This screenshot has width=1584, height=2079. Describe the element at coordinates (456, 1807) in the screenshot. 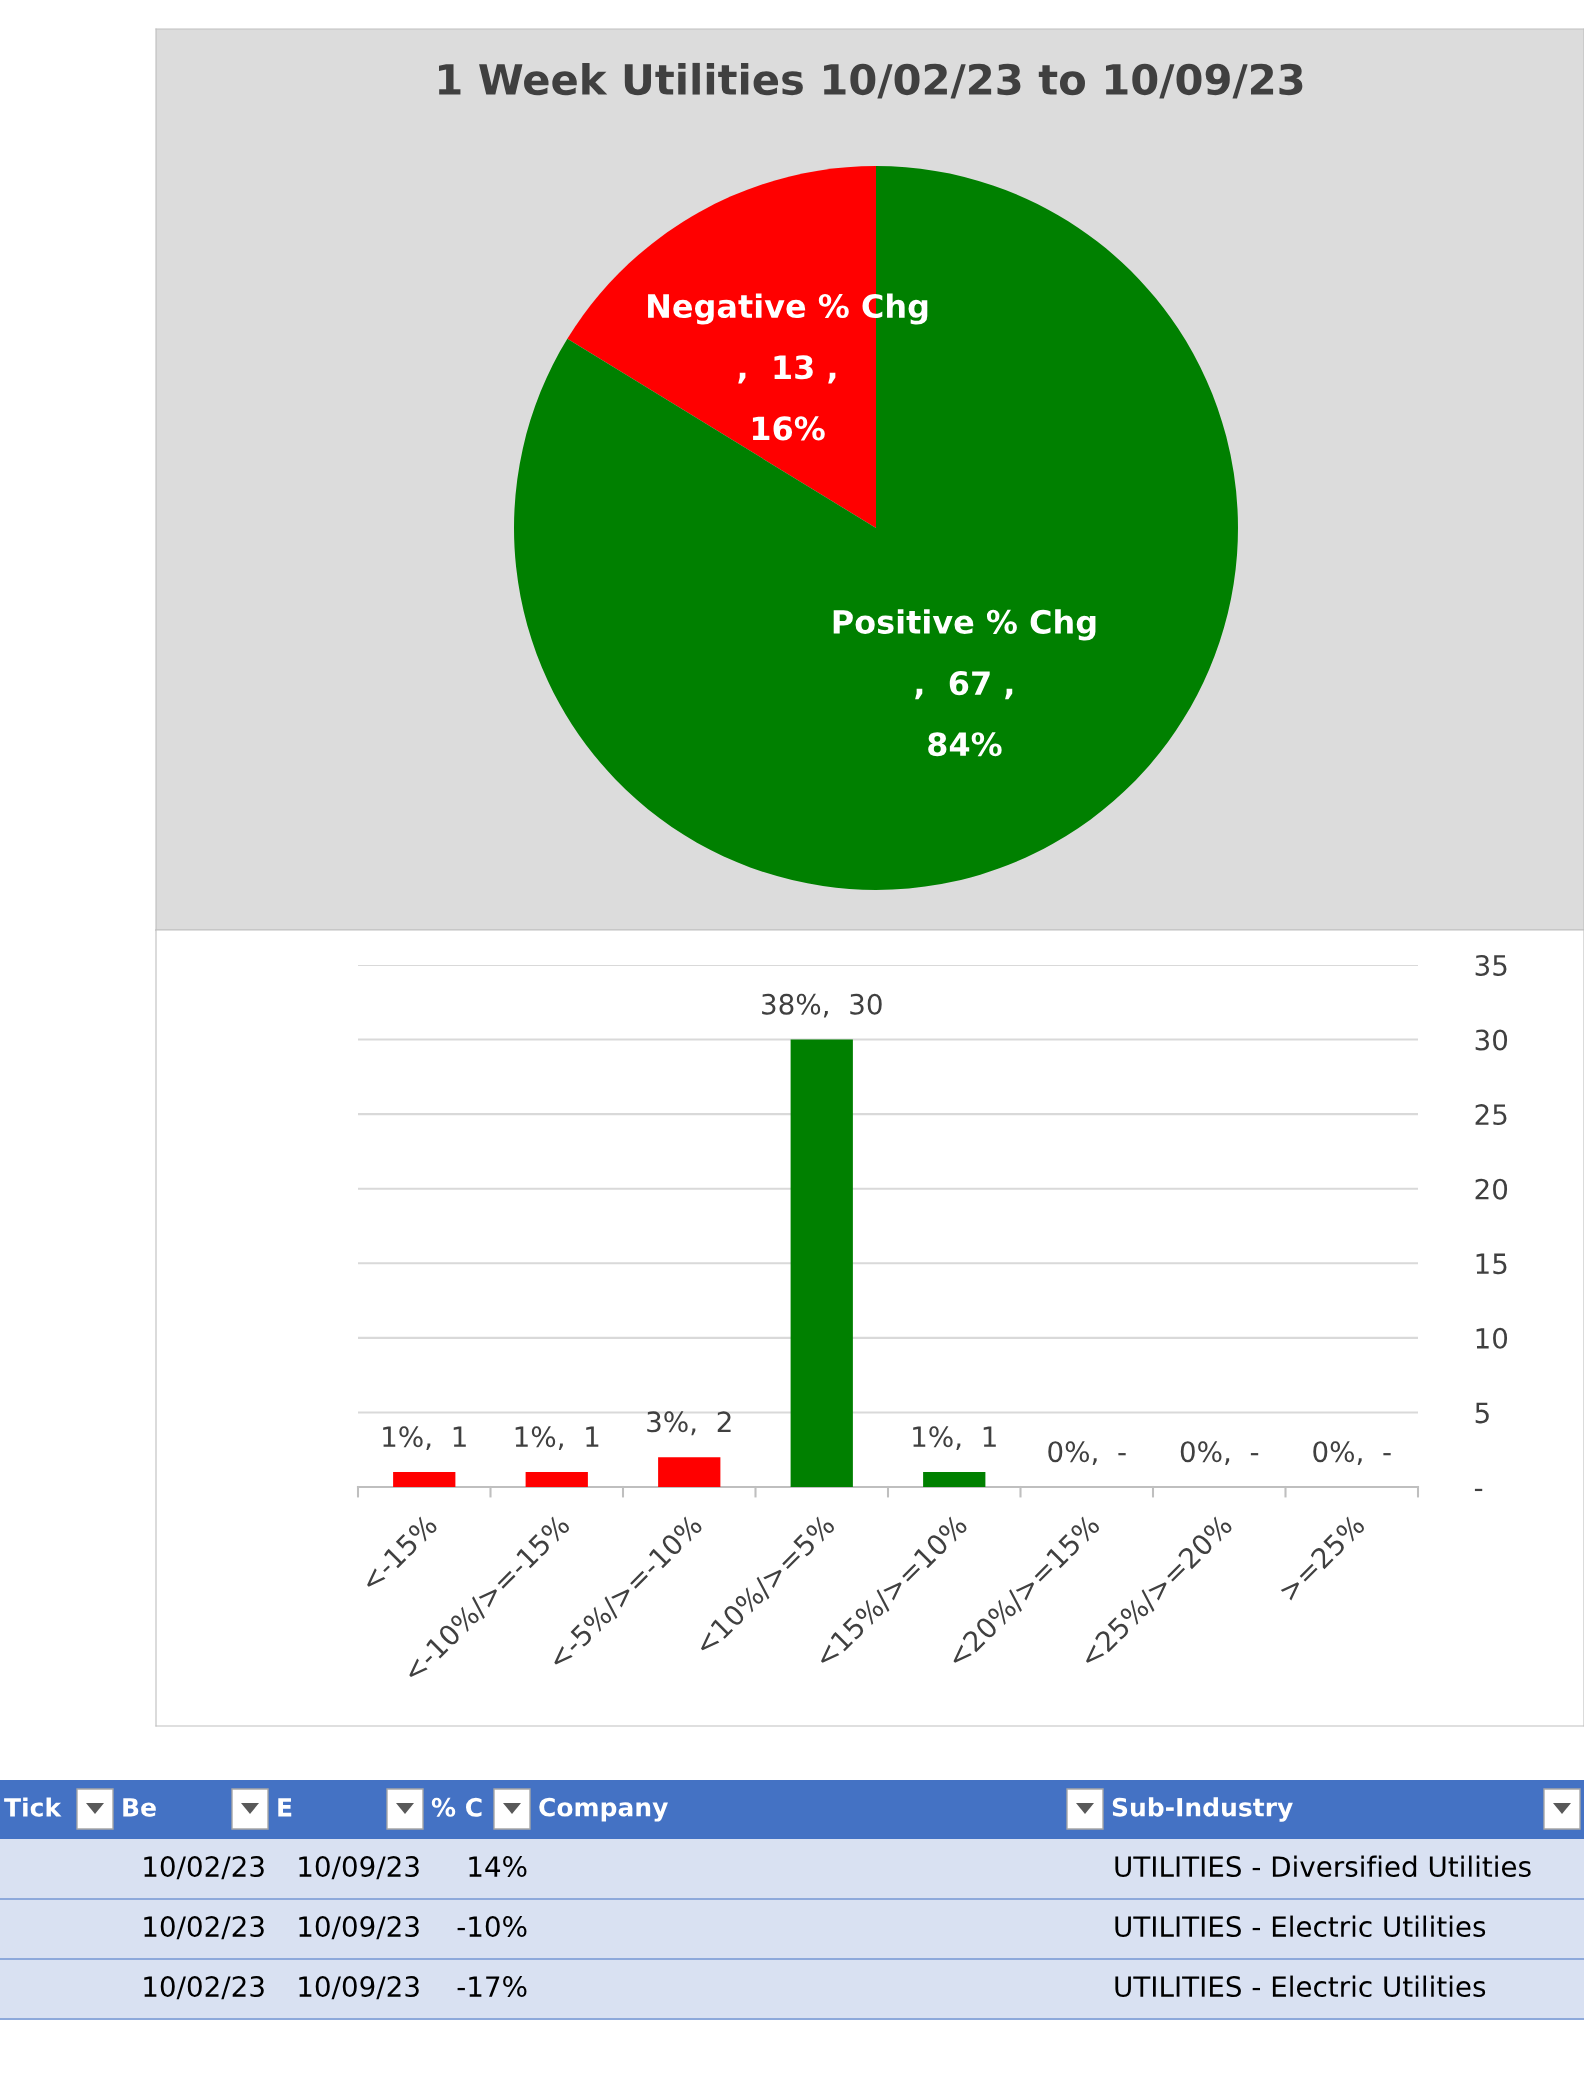

I see `category-label: % C` at that location.